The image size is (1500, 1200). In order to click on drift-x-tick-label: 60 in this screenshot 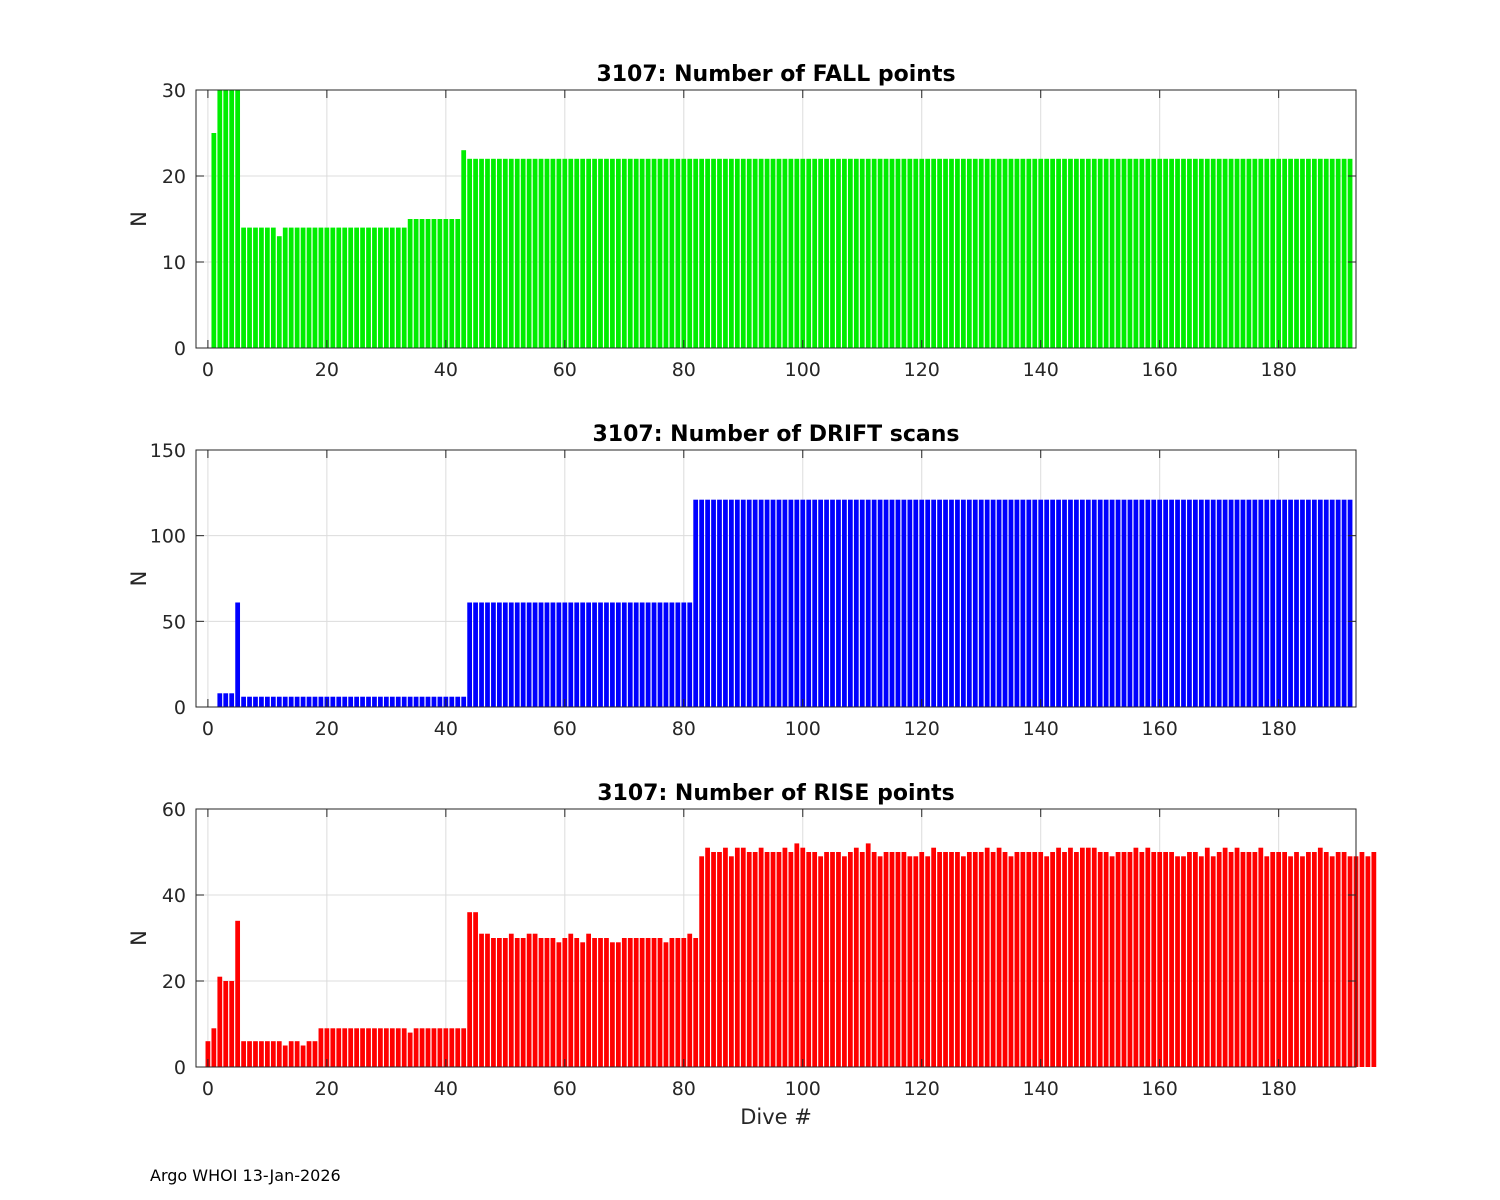, I will do `click(565, 729)`.